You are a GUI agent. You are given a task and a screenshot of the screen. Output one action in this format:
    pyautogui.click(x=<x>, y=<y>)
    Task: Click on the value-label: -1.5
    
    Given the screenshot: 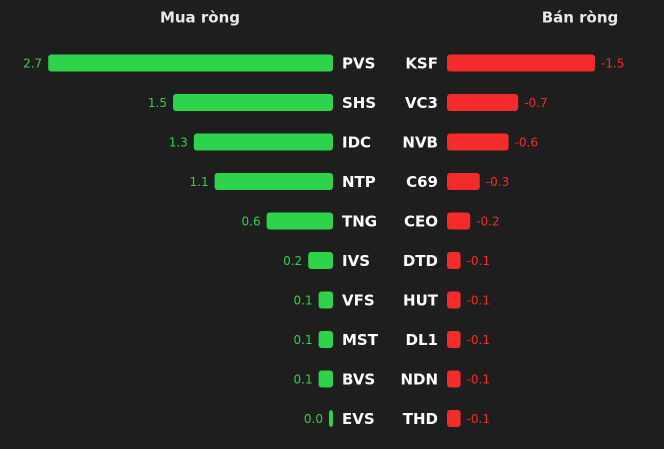 What is the action you would take?
    pyautogui.click(x=612, y=64)
    